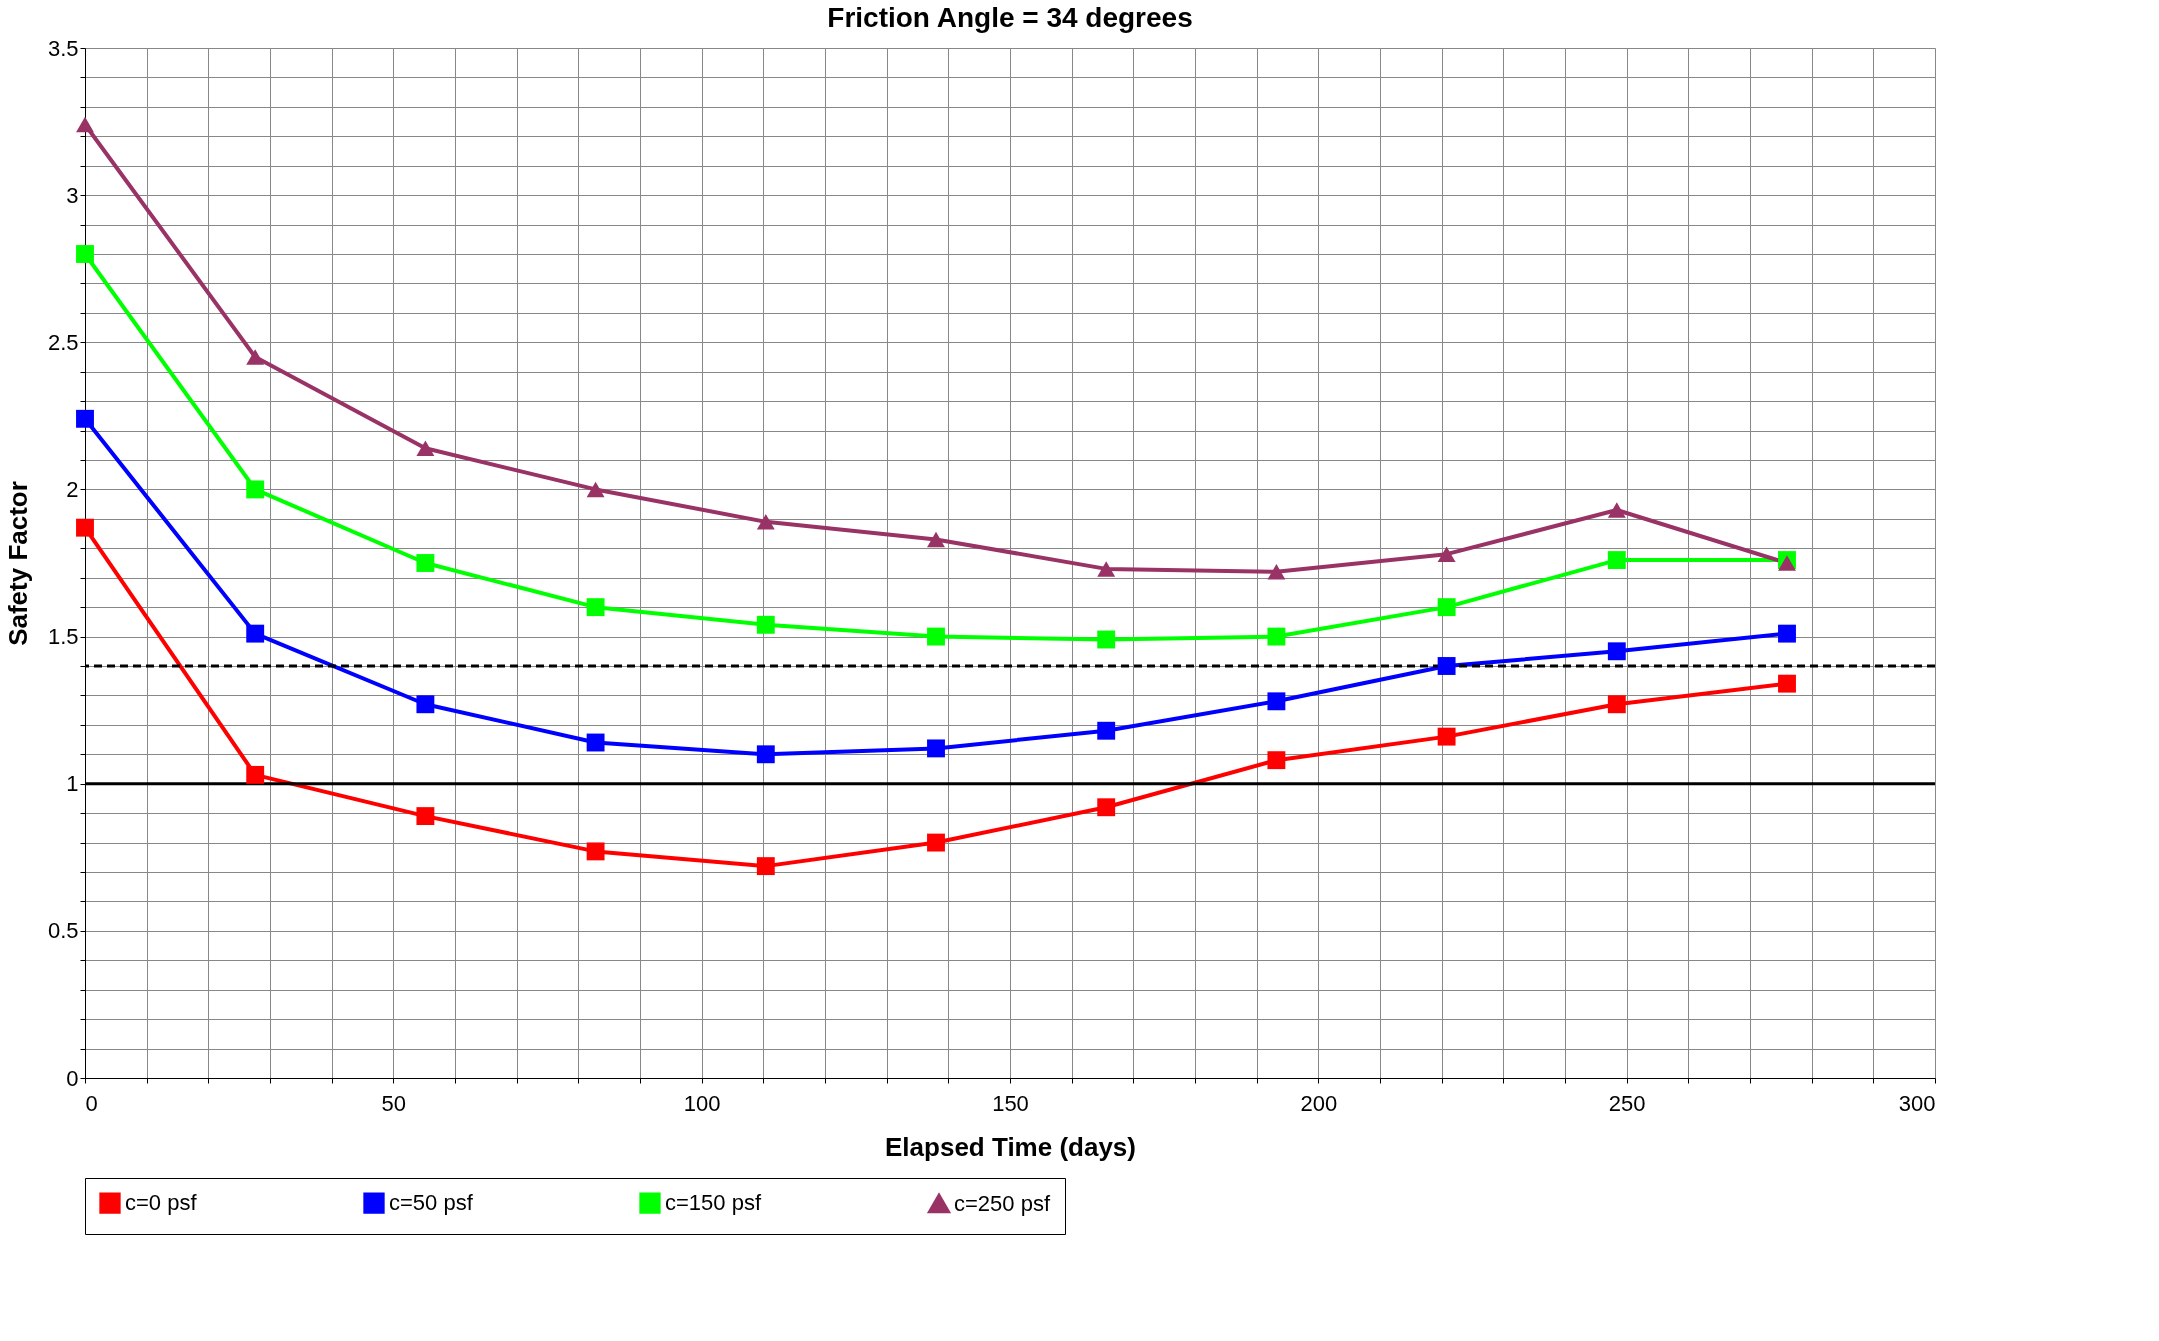  What do you see at coordinates (394, 1103) in the screenshot?
I see `x-tick-label: 50` at bounding box center [394, 1103].